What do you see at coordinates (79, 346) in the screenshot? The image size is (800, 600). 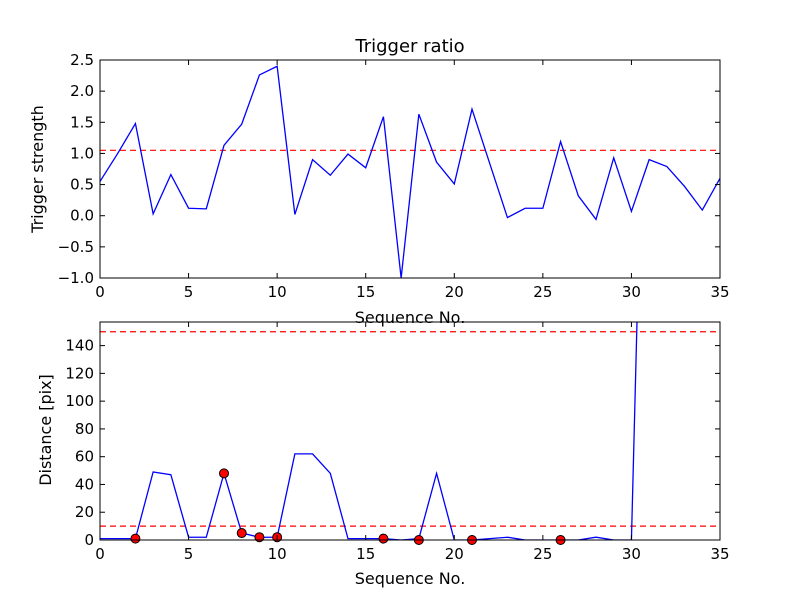 I see `bottom-y-tick-label: 140` at bounding box center [79, 346].